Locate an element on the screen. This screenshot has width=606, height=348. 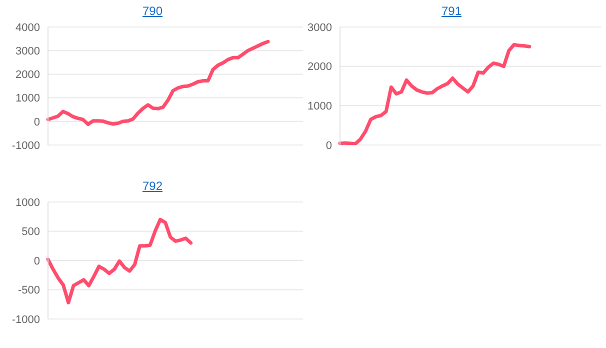
chart-title: 790 is located at coordinates (152, 11).